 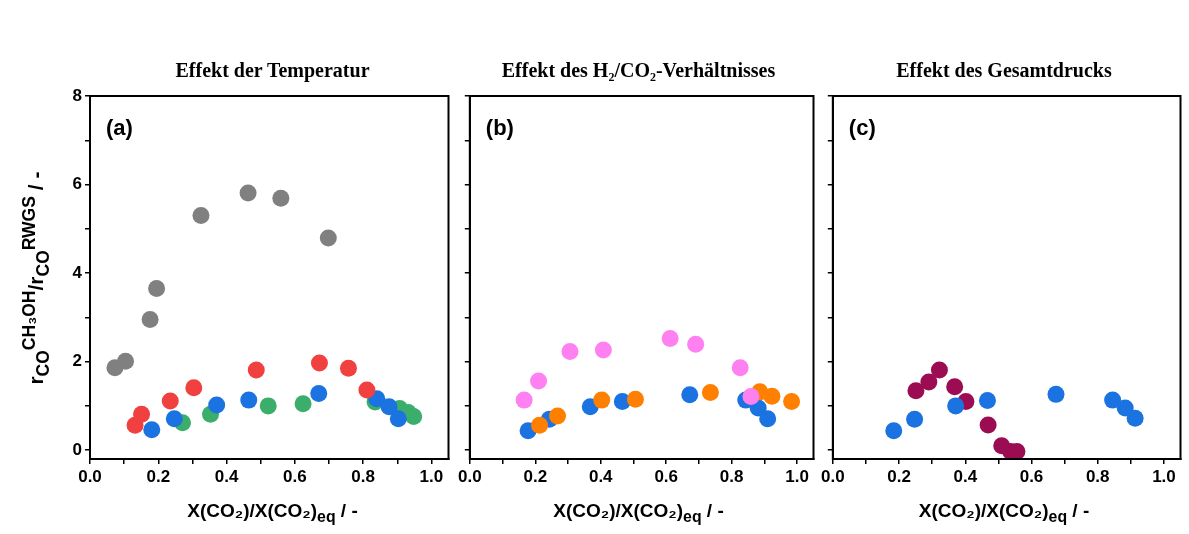 I want to click on y-tick-label: 2, so click(x=77, y=361).